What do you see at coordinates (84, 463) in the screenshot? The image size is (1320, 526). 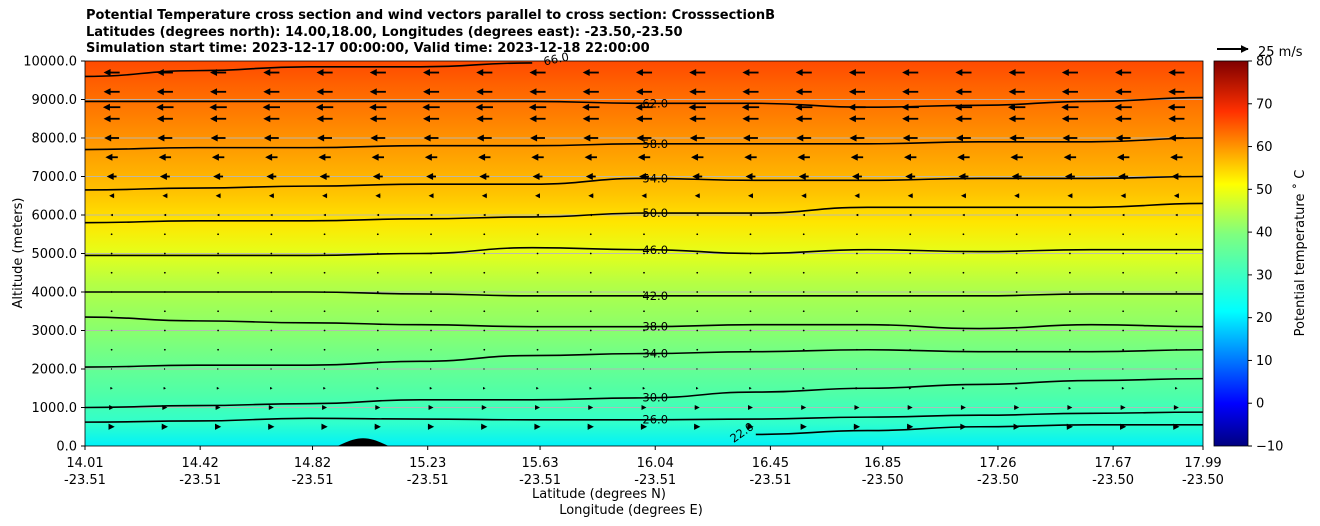 I see `x-tick-label-lat: 14.01` at bounding box center [84, 463].